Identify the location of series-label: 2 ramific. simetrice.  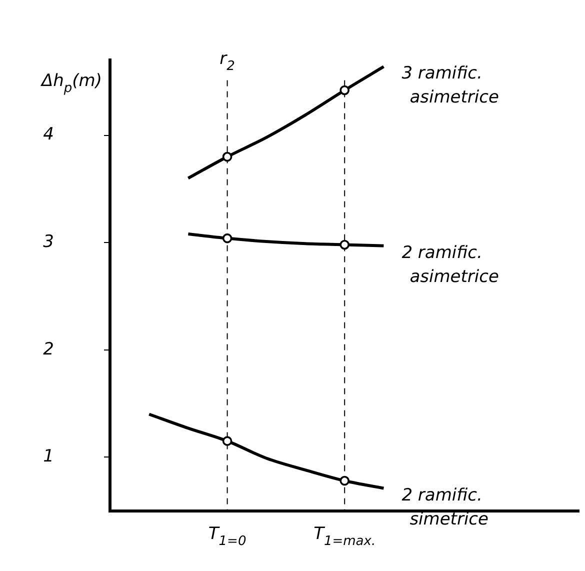
(445, 507).